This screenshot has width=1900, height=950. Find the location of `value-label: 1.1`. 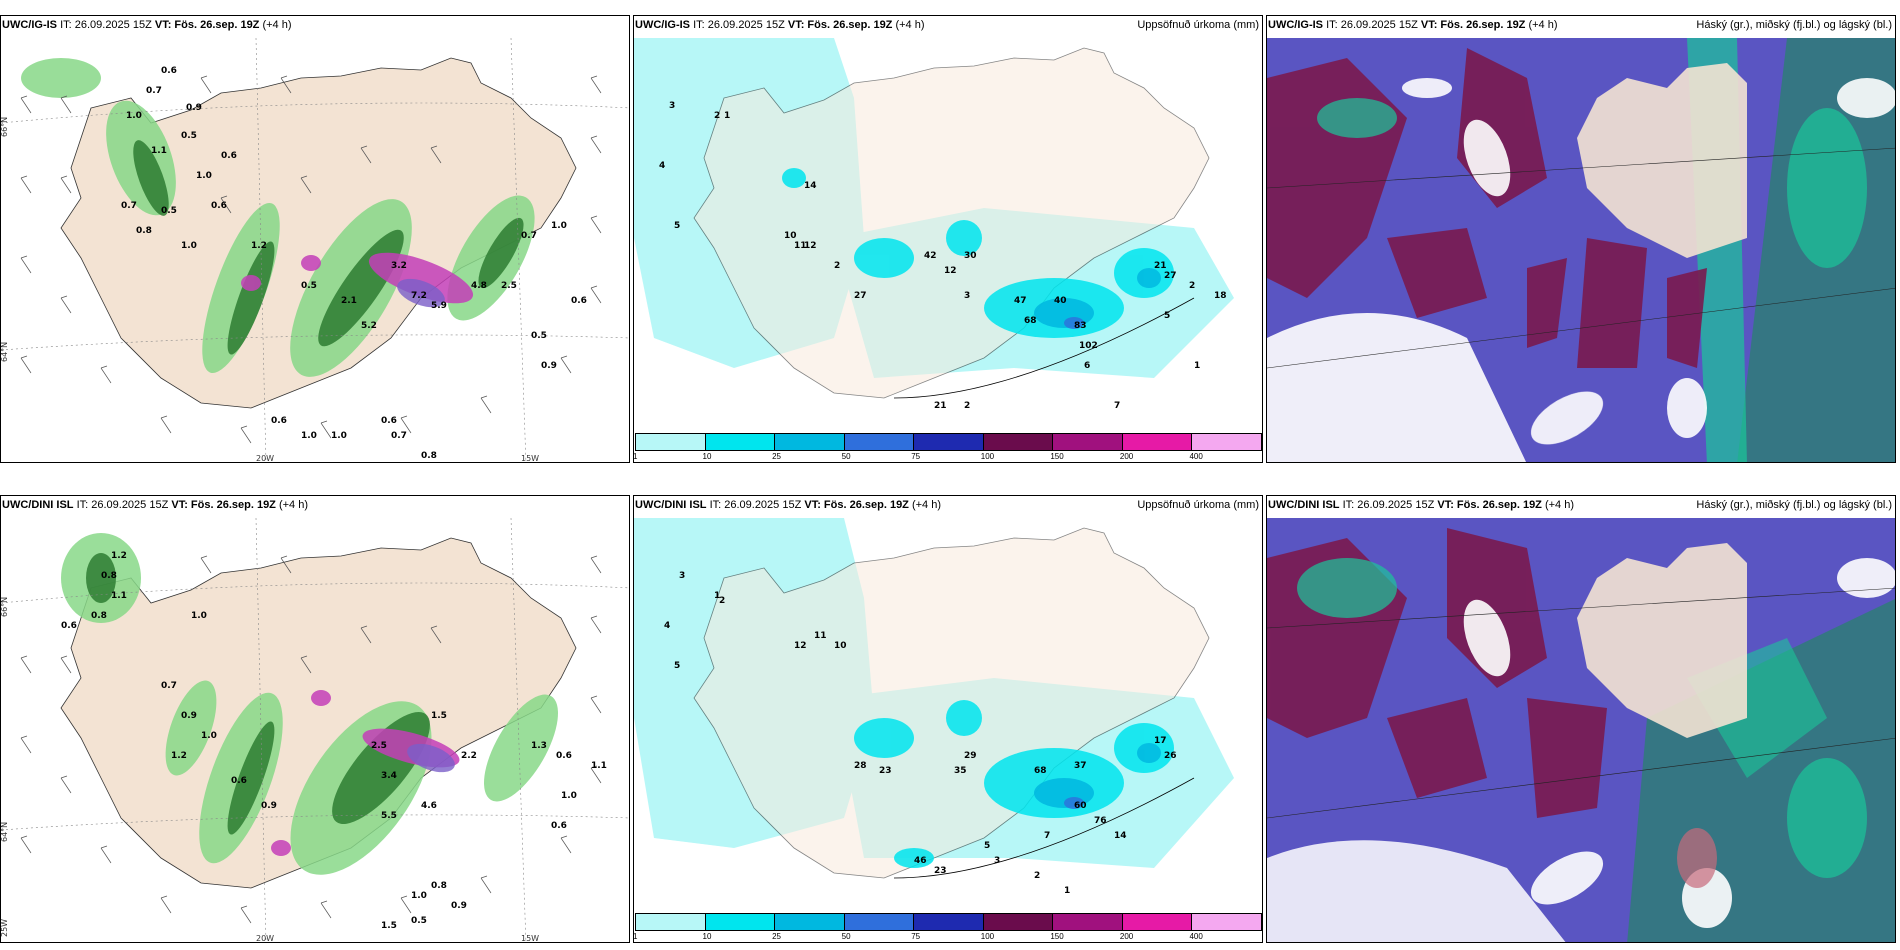

value-label: 1.1 is located at coordinates (119, 596).